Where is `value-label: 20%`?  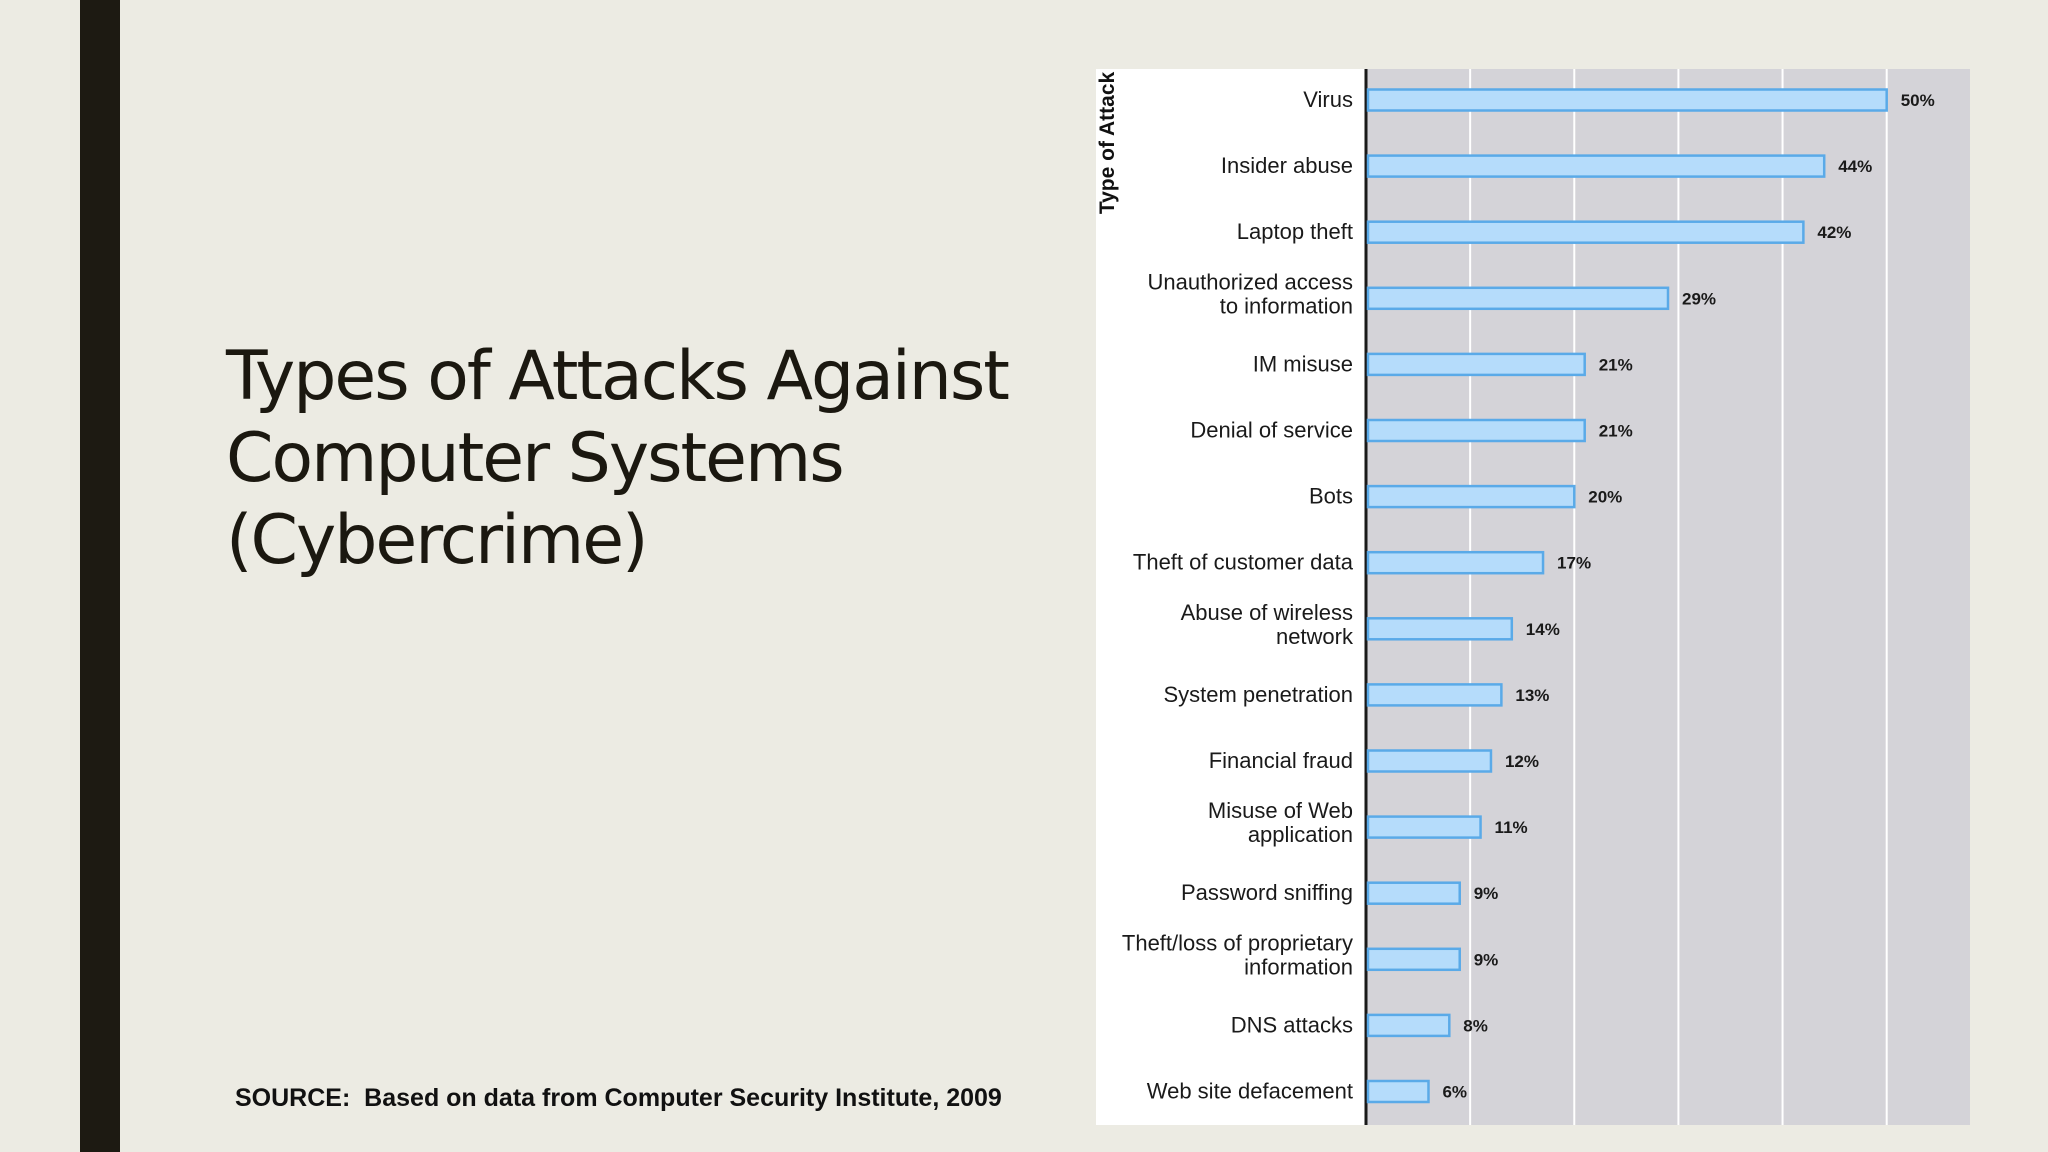
value-label: 20% is located at coordinates (1605, 497).